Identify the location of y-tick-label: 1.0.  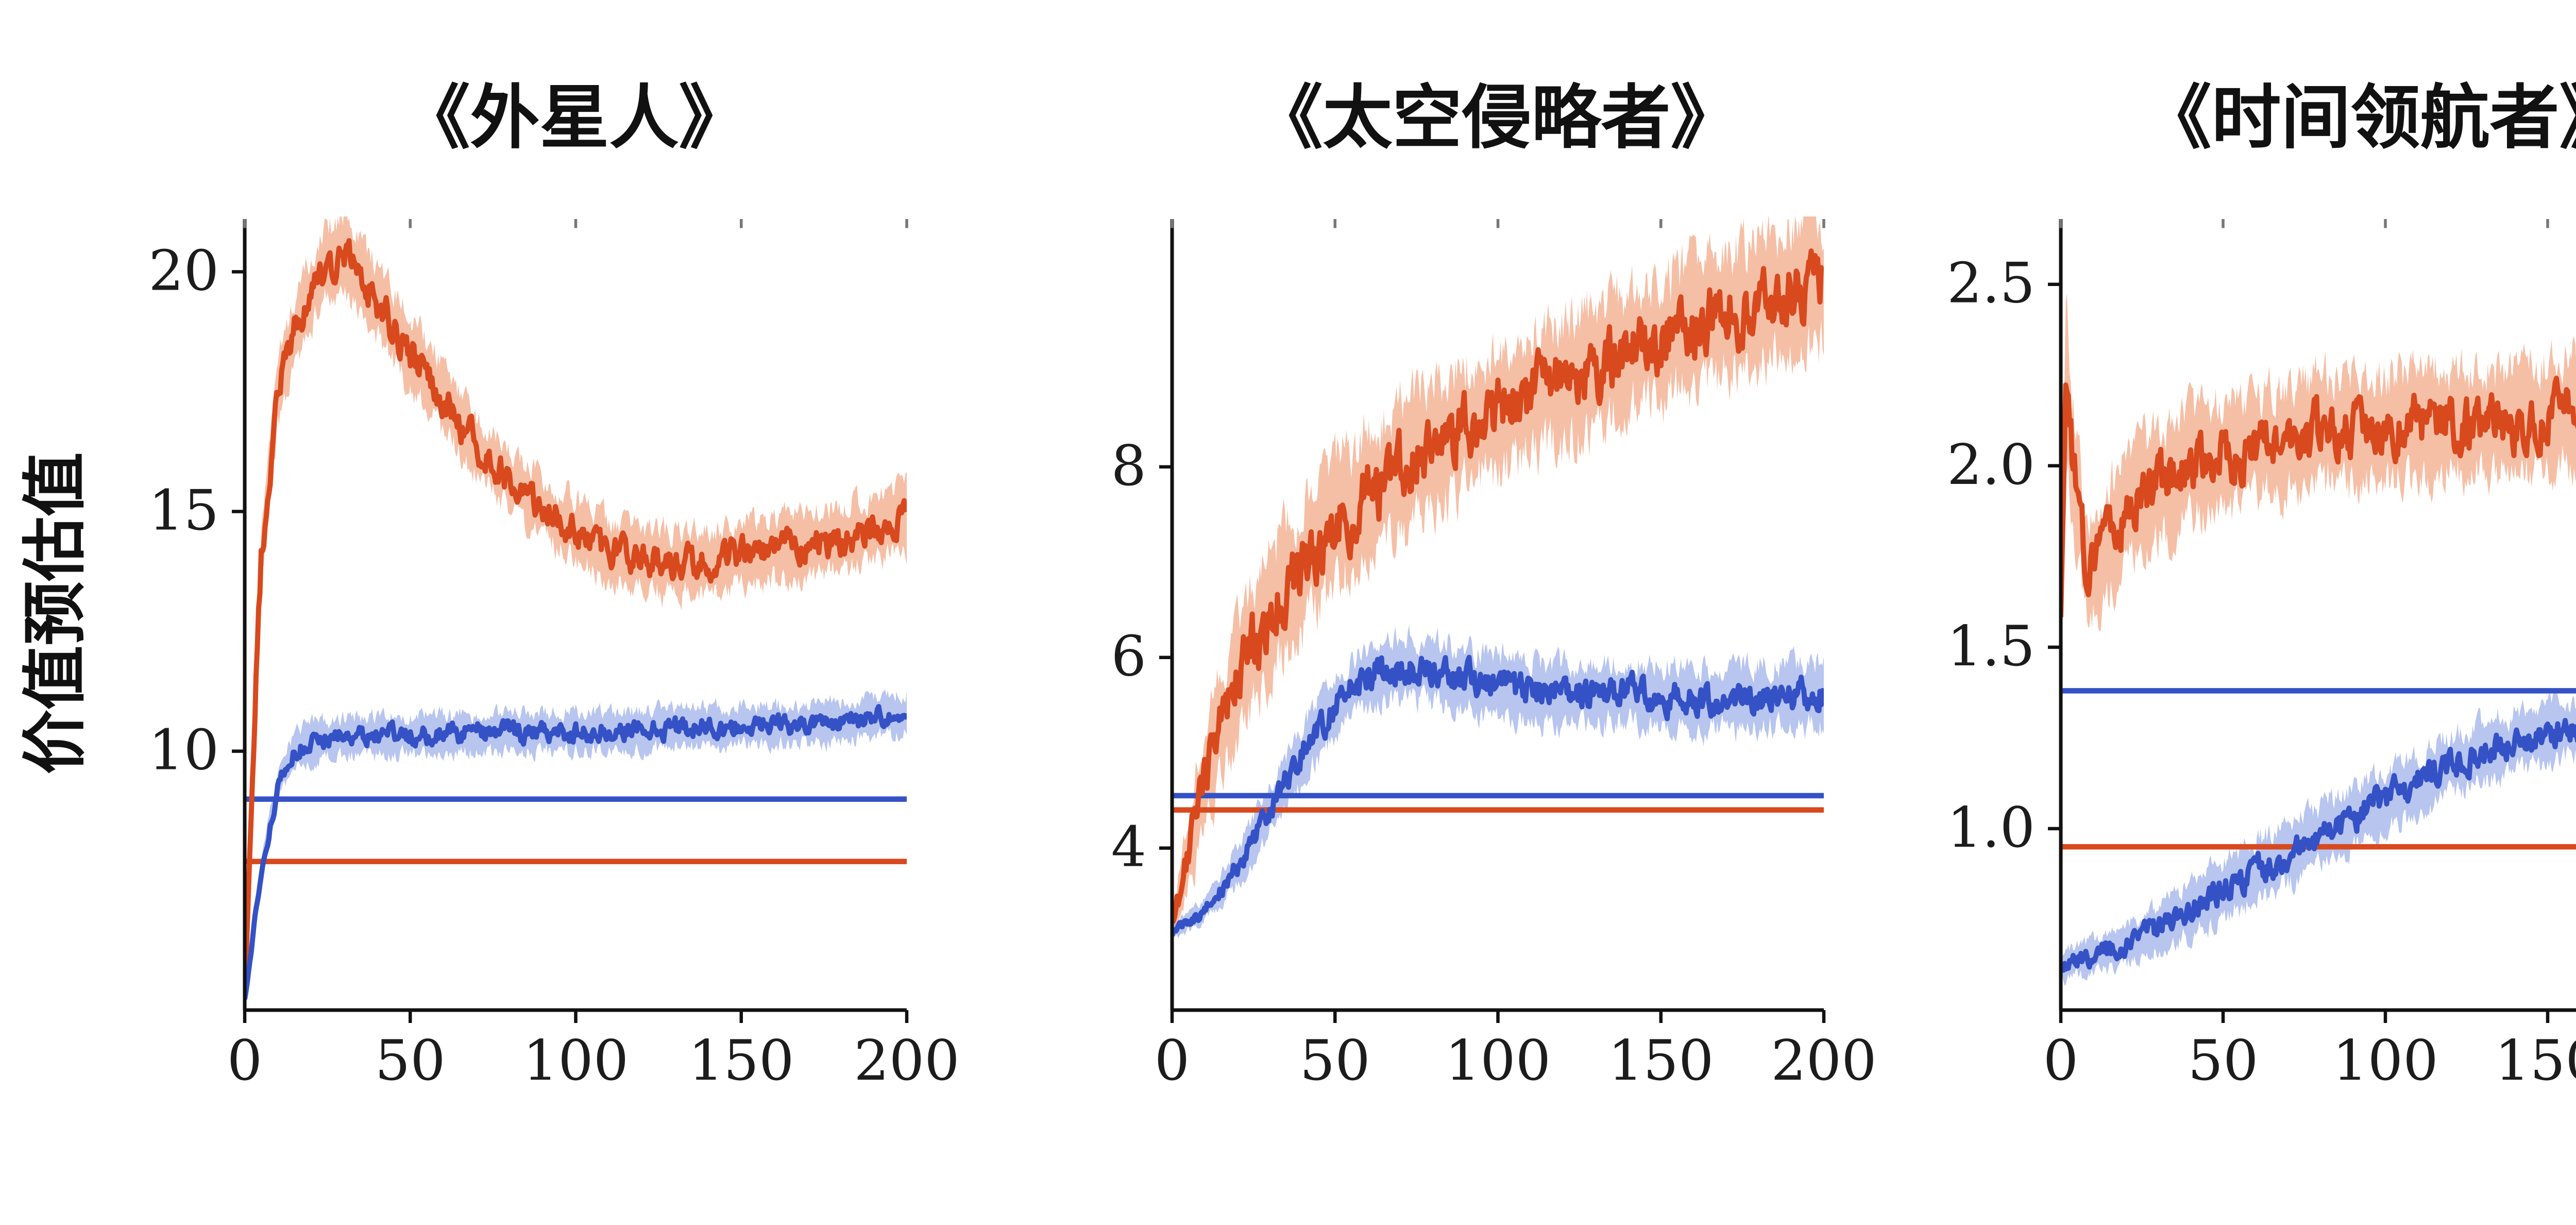
(1991, 828).